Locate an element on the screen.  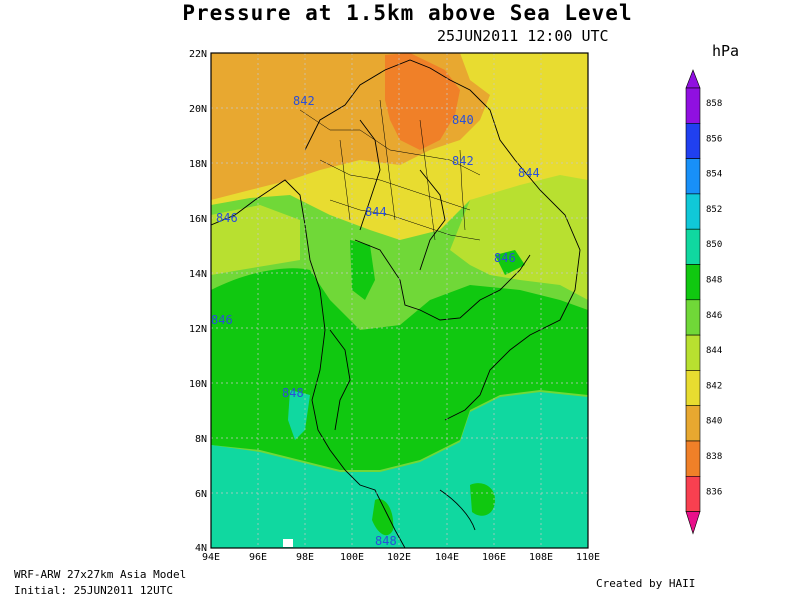
legend-label: 856 is located at coordinates (714, 139).